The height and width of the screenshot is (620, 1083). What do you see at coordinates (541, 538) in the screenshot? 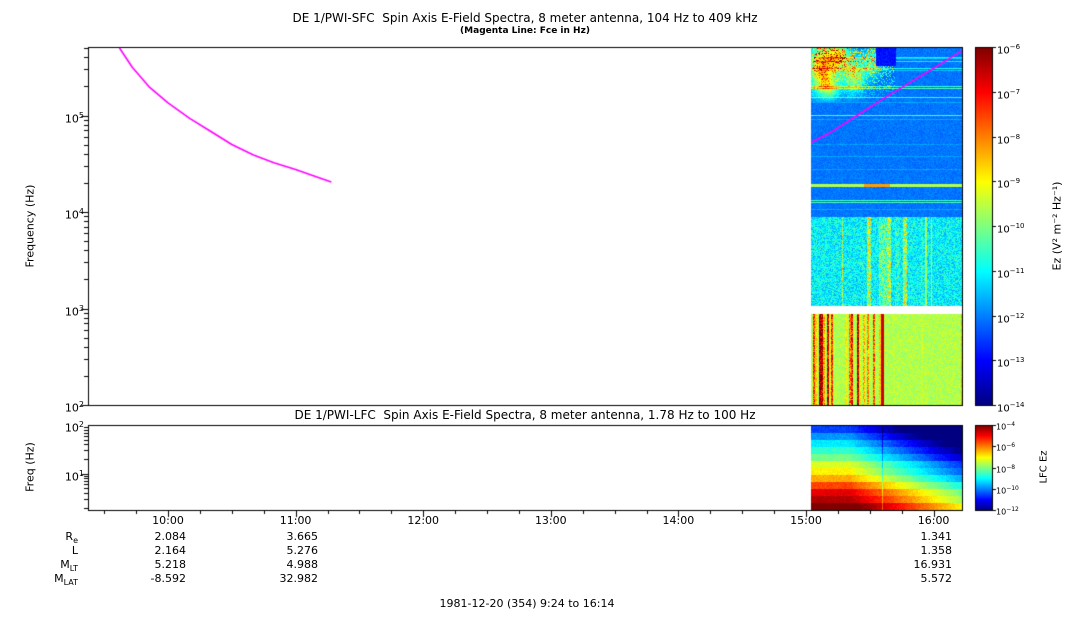
I see `ephemeris-row-re: Re 2.084 3.665 1.341` at bounding box center [541, 538].